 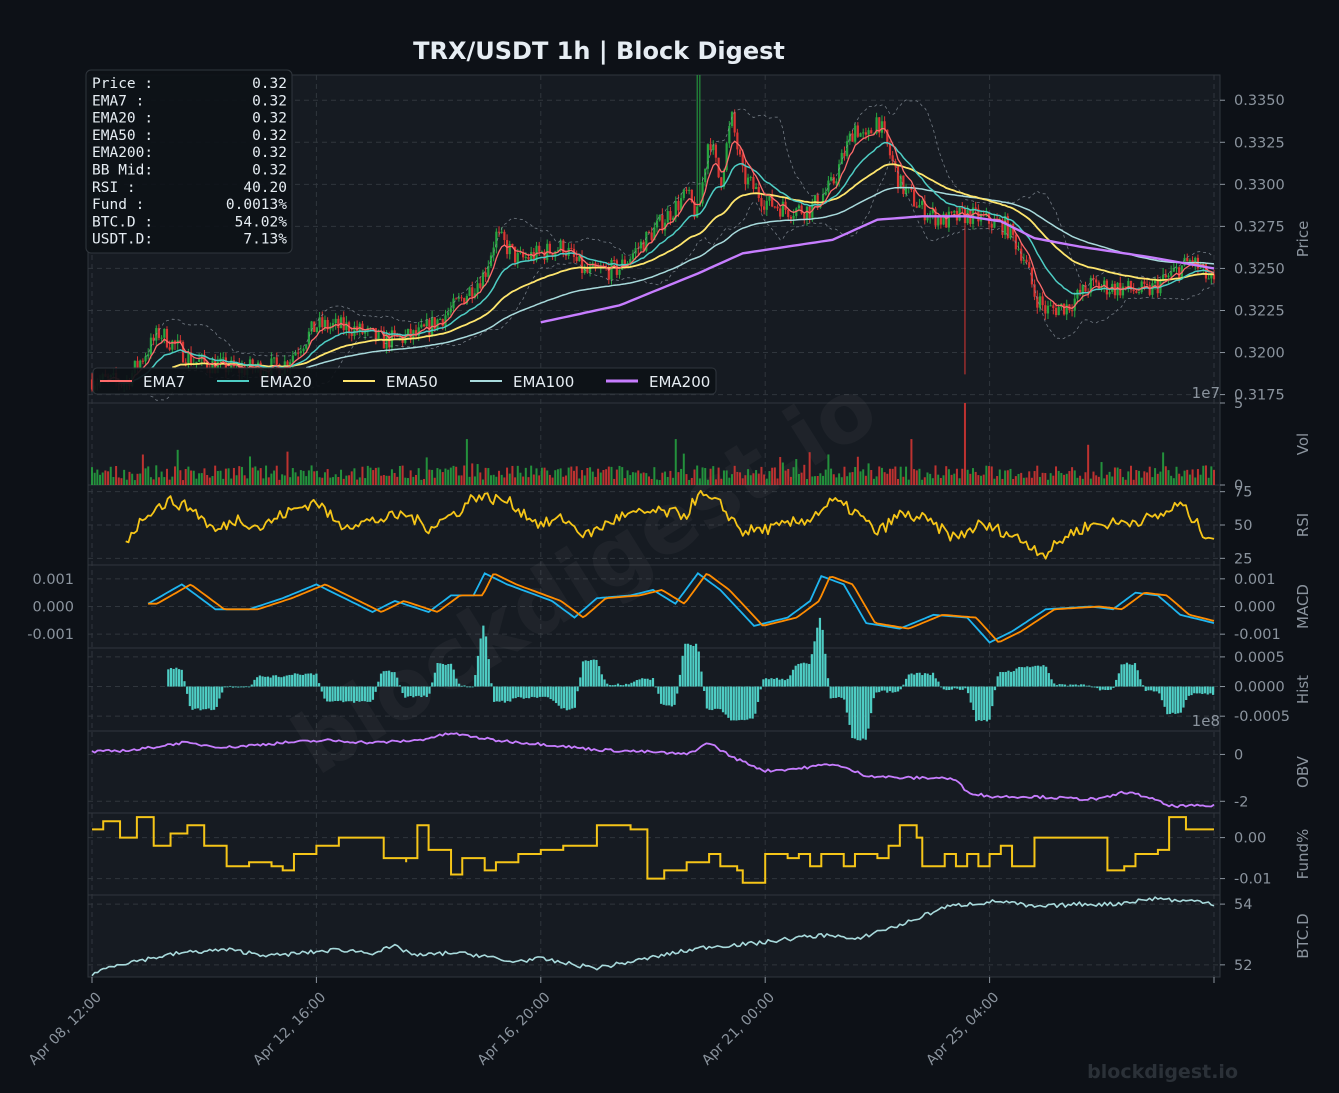 I want to click on y-axis-label-fund: Fund%, so click(x=1303, y=854).